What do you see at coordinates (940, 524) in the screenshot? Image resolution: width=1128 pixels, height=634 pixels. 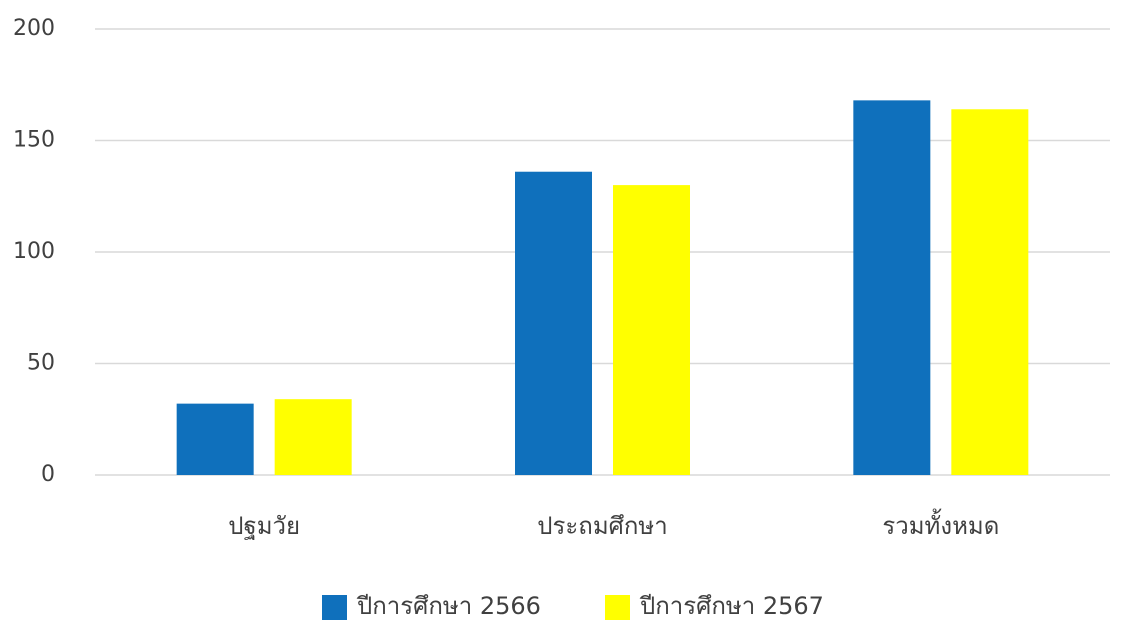 I see `x-tick-label: รวมทั้งหมด` at bounding box center [940, 524].